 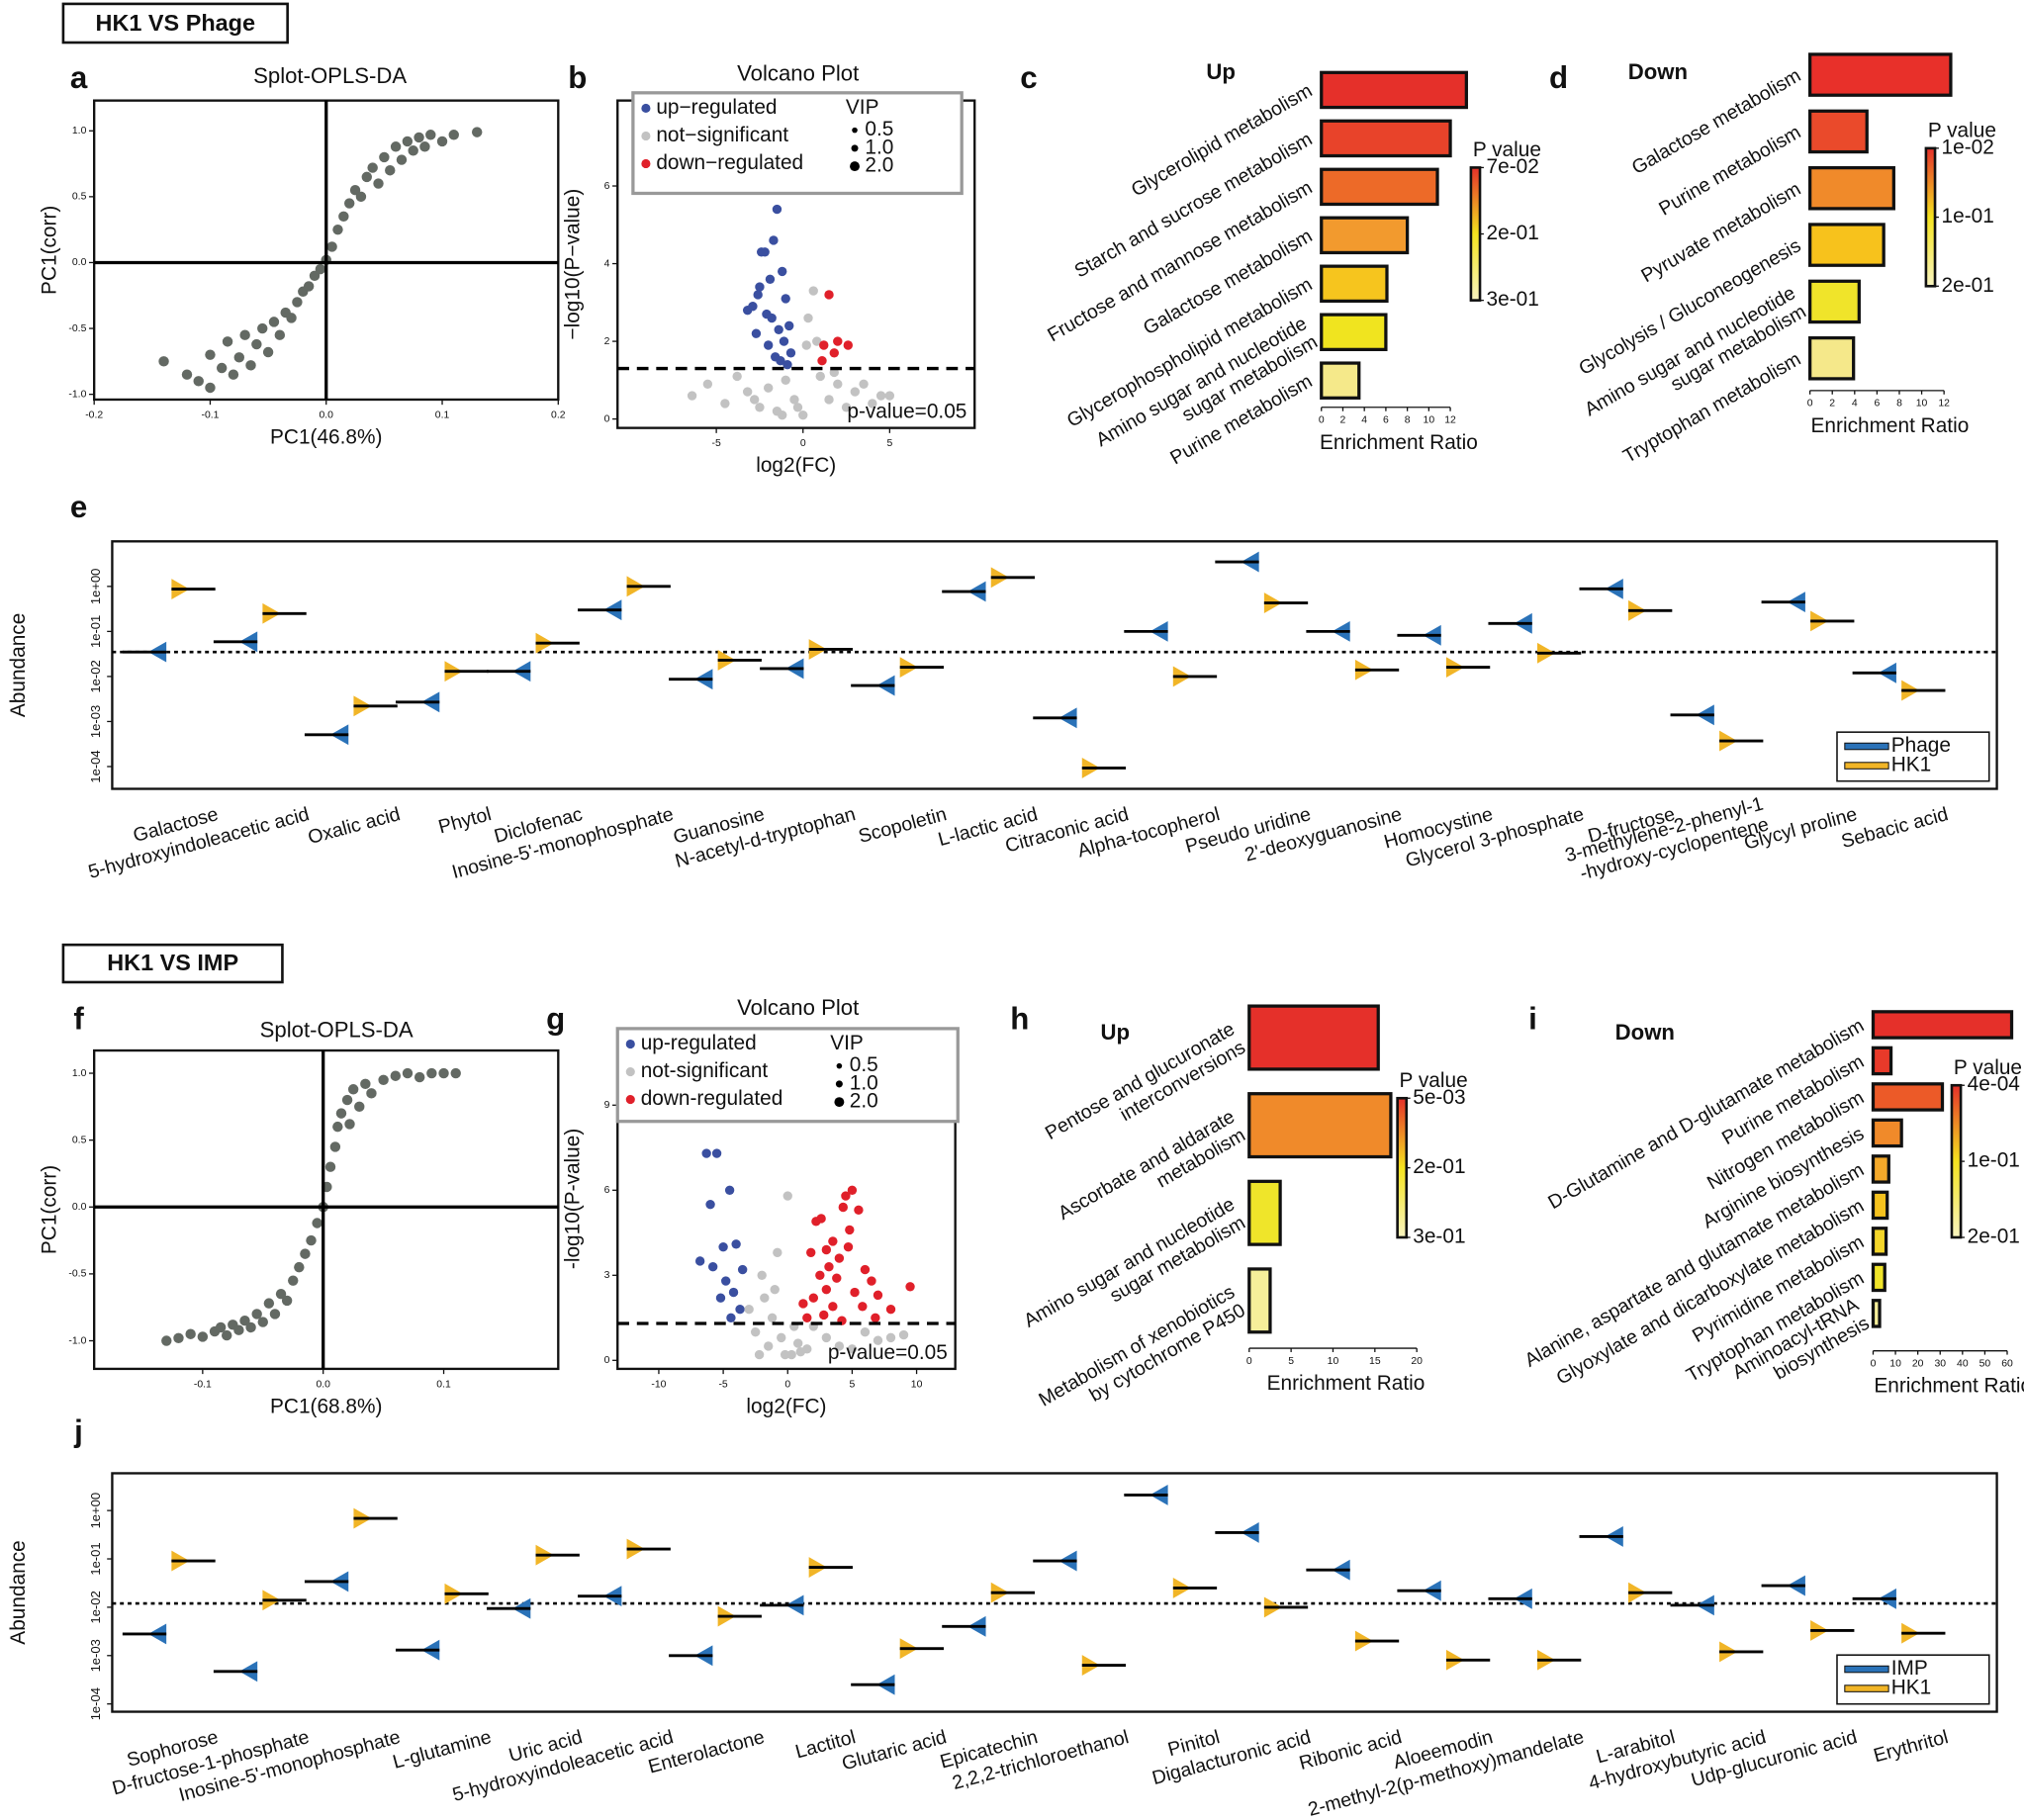 I want to click on size-legend-title: VIP, so click(x=847, y=1043).